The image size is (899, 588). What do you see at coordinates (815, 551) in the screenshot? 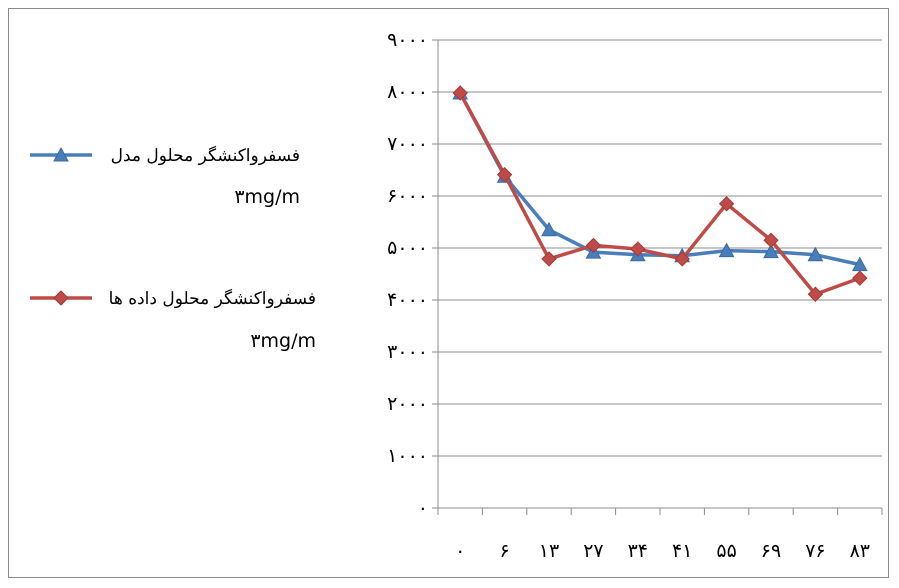
I see `x-tick-label: ٧۶` at bounding box center [815, 551].